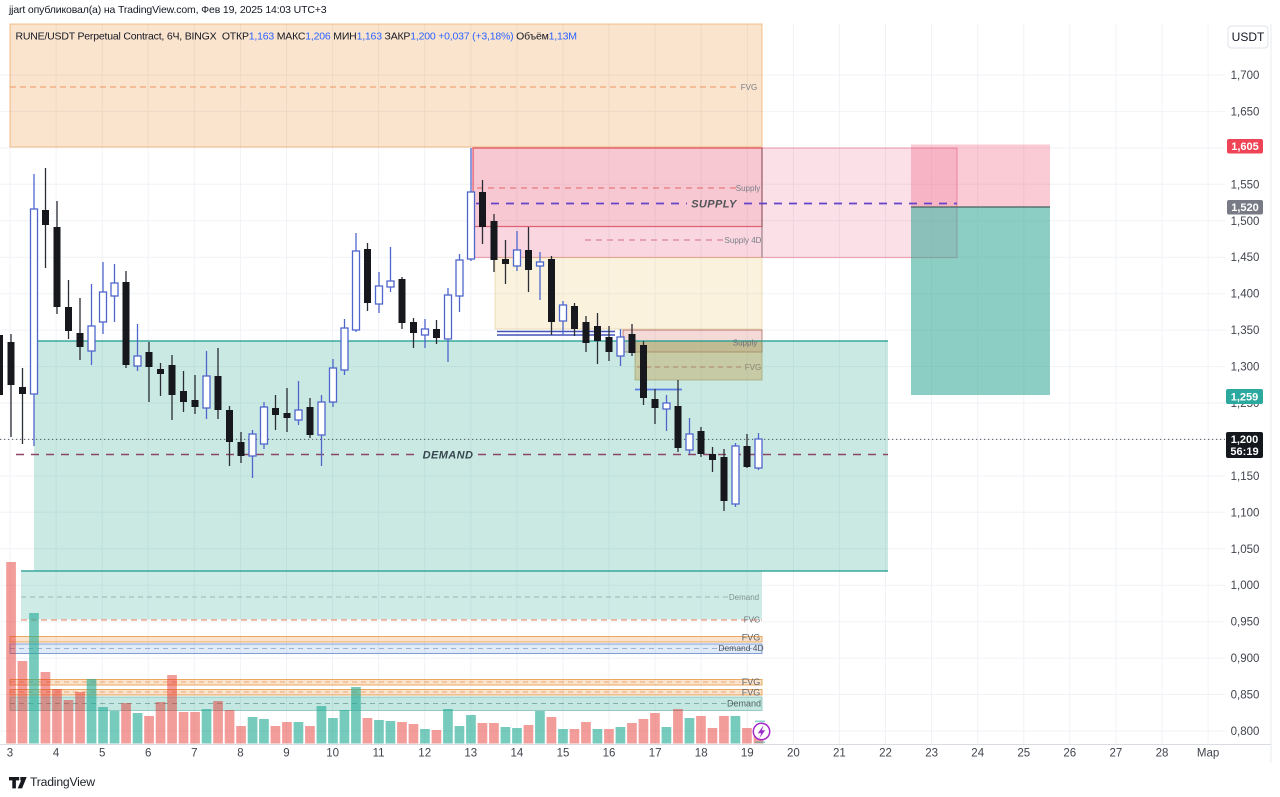 This screenshot has height=797, width=1280. I want to click on svg-text: 14, so click(517, 754).